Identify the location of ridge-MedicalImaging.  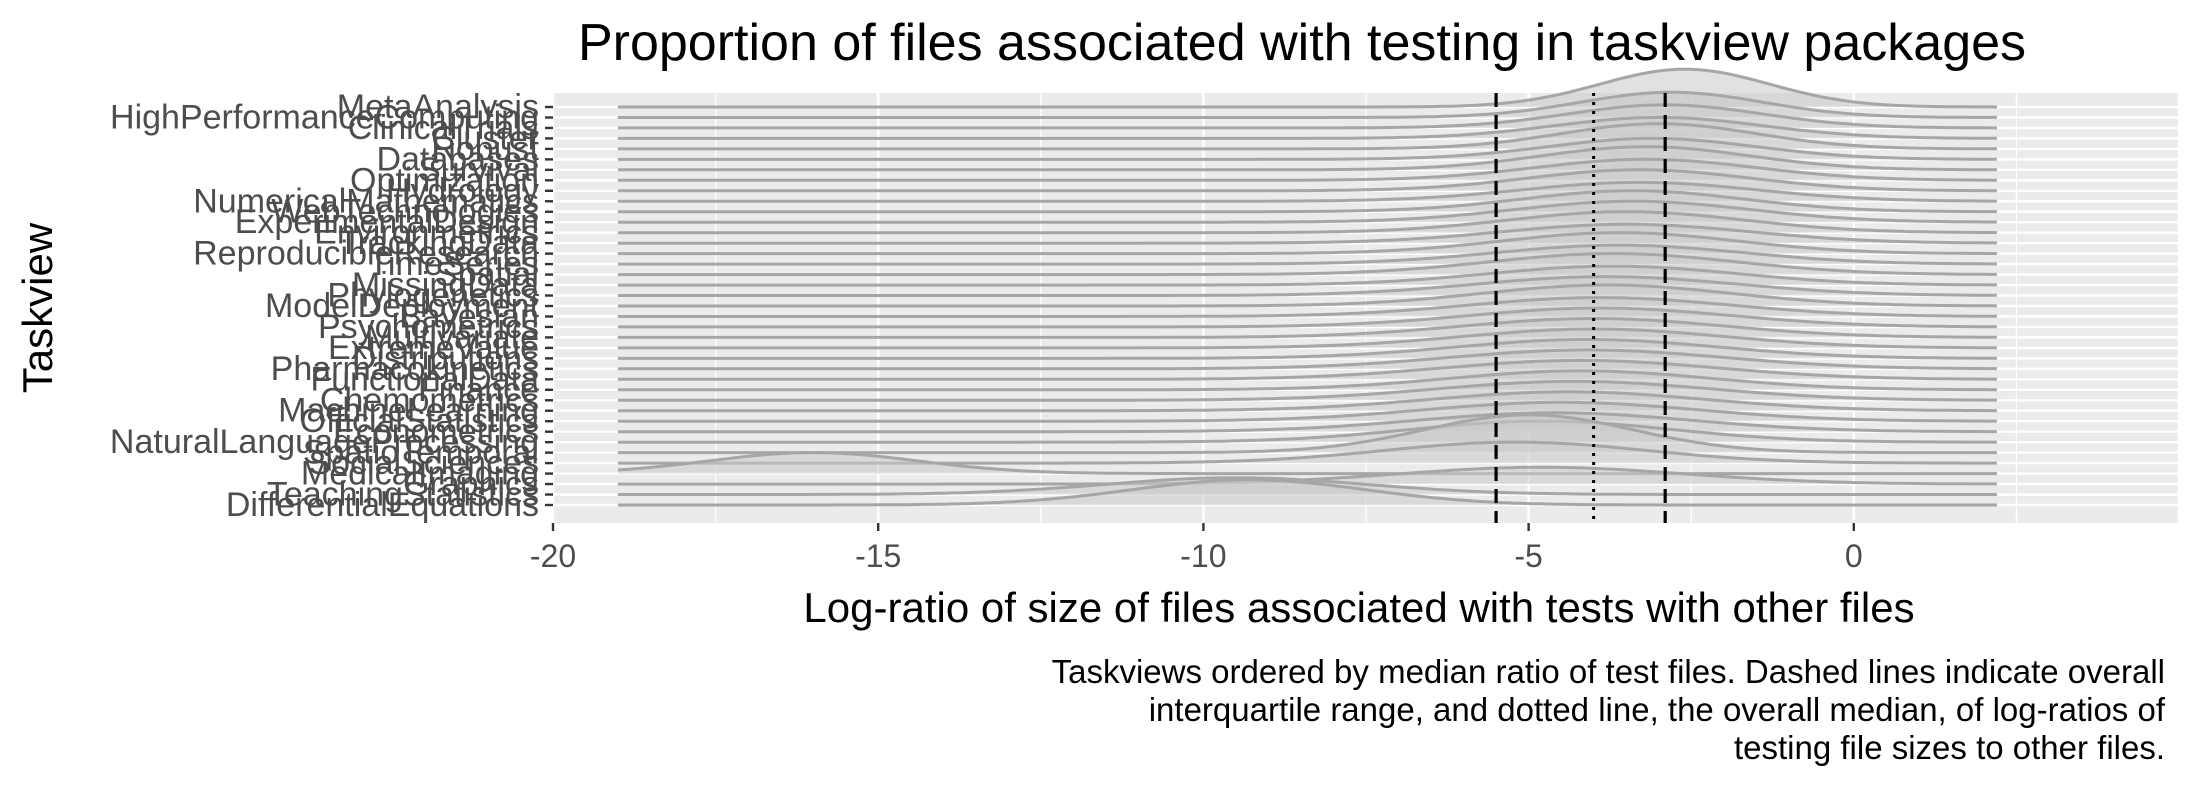
(1307, 463).